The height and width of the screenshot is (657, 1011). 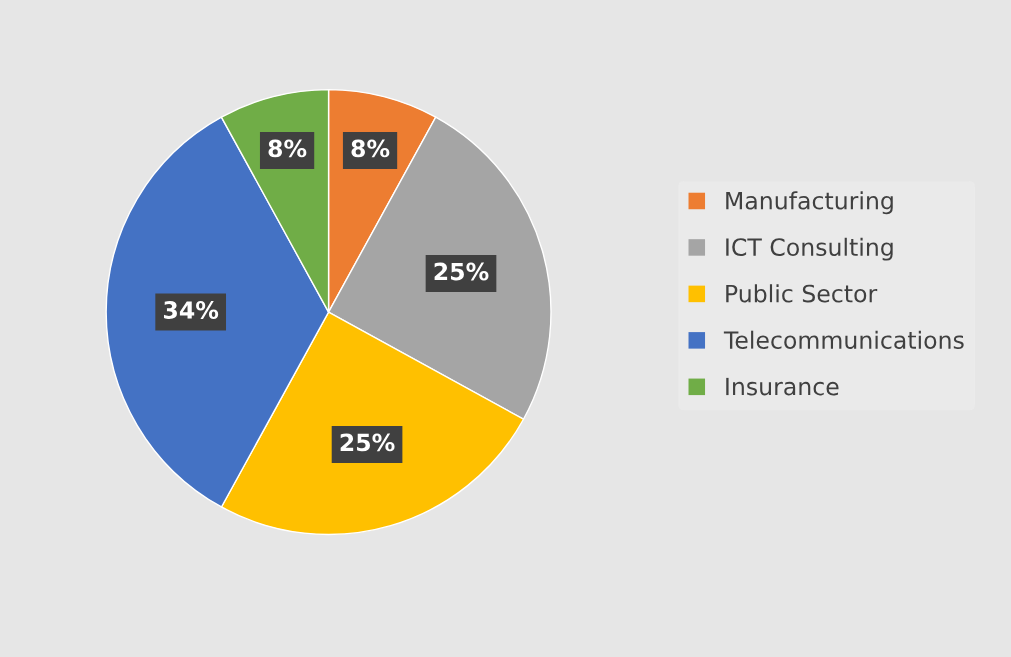 I want to click on data-label: 34%, so click(x=191, y=310).